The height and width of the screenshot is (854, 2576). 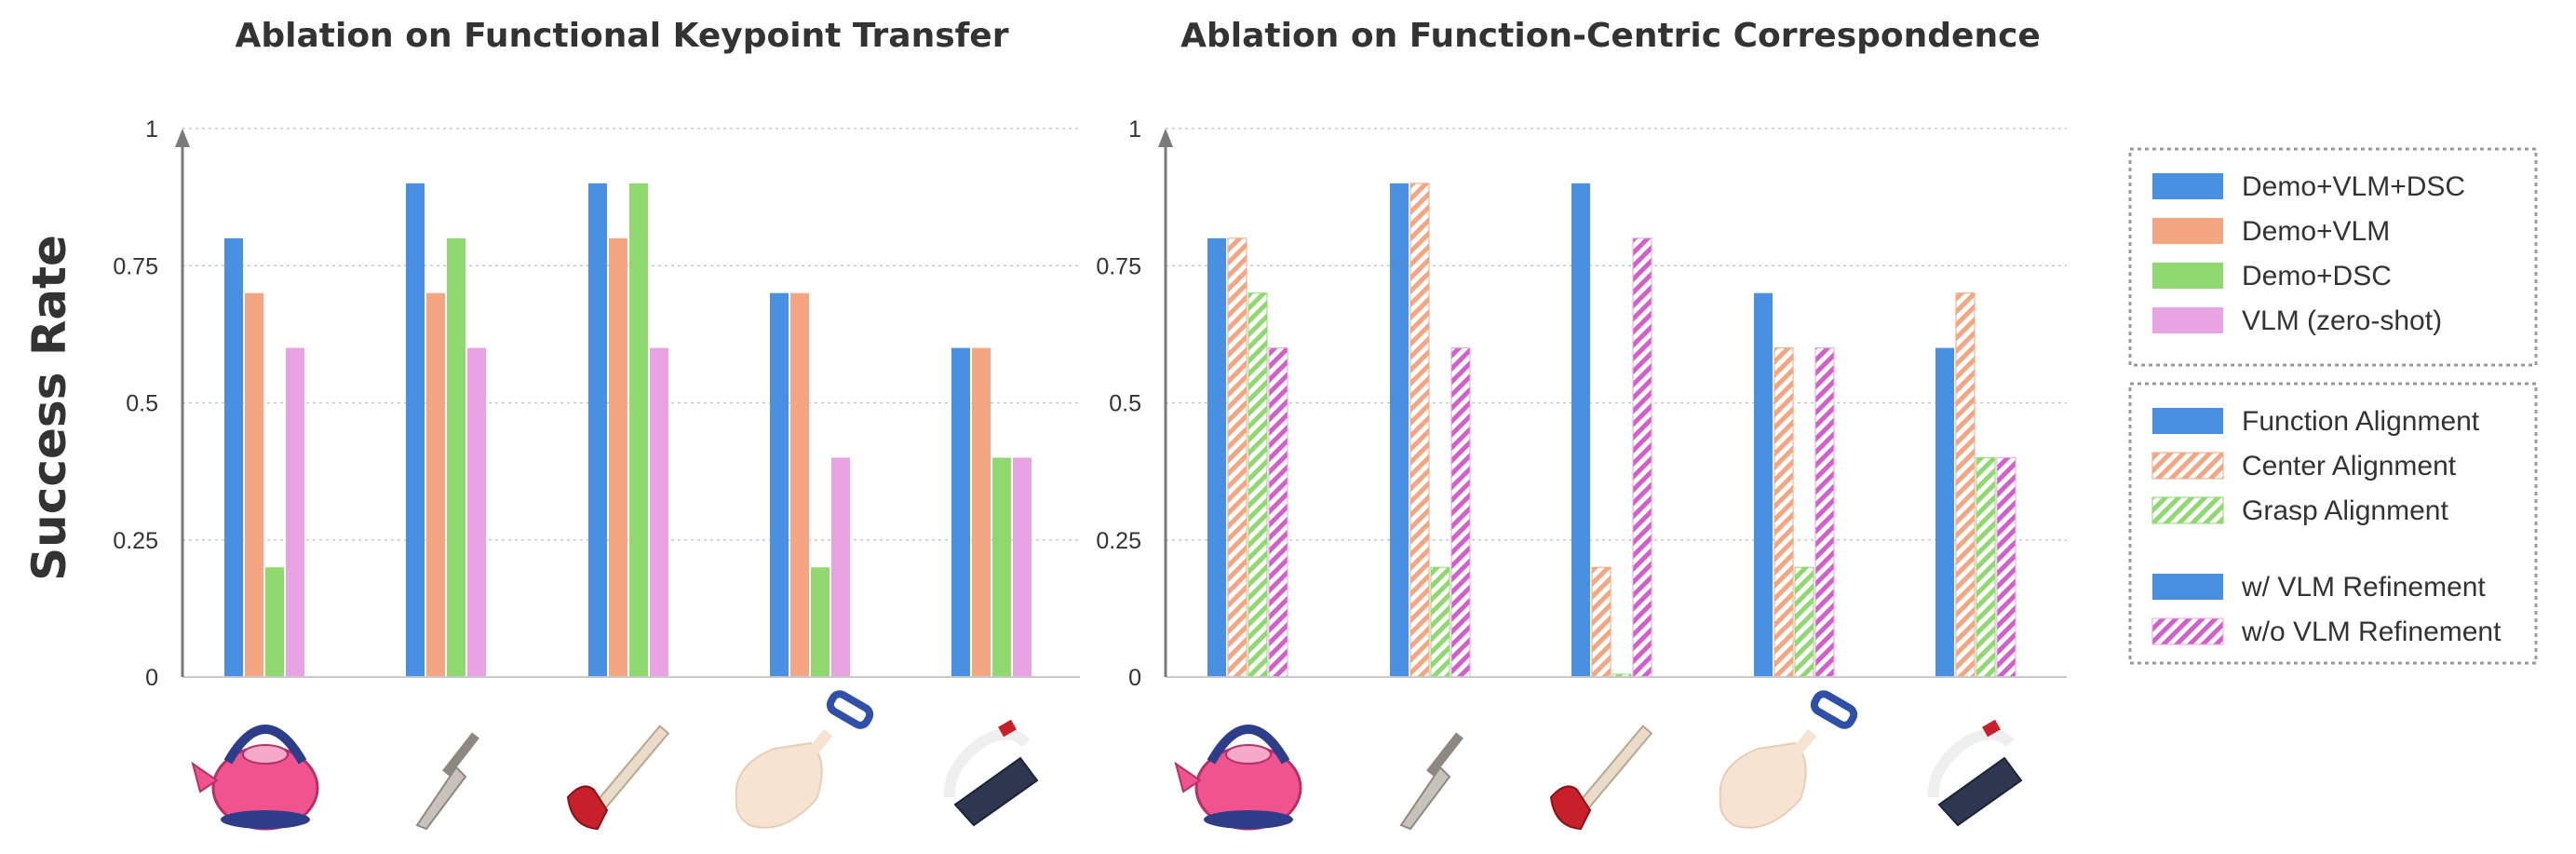 What do you see at coordinates (2349, 466) in the screenshot?
I see `legend-label: Center Alignment` at bounding box center [2349, 466].